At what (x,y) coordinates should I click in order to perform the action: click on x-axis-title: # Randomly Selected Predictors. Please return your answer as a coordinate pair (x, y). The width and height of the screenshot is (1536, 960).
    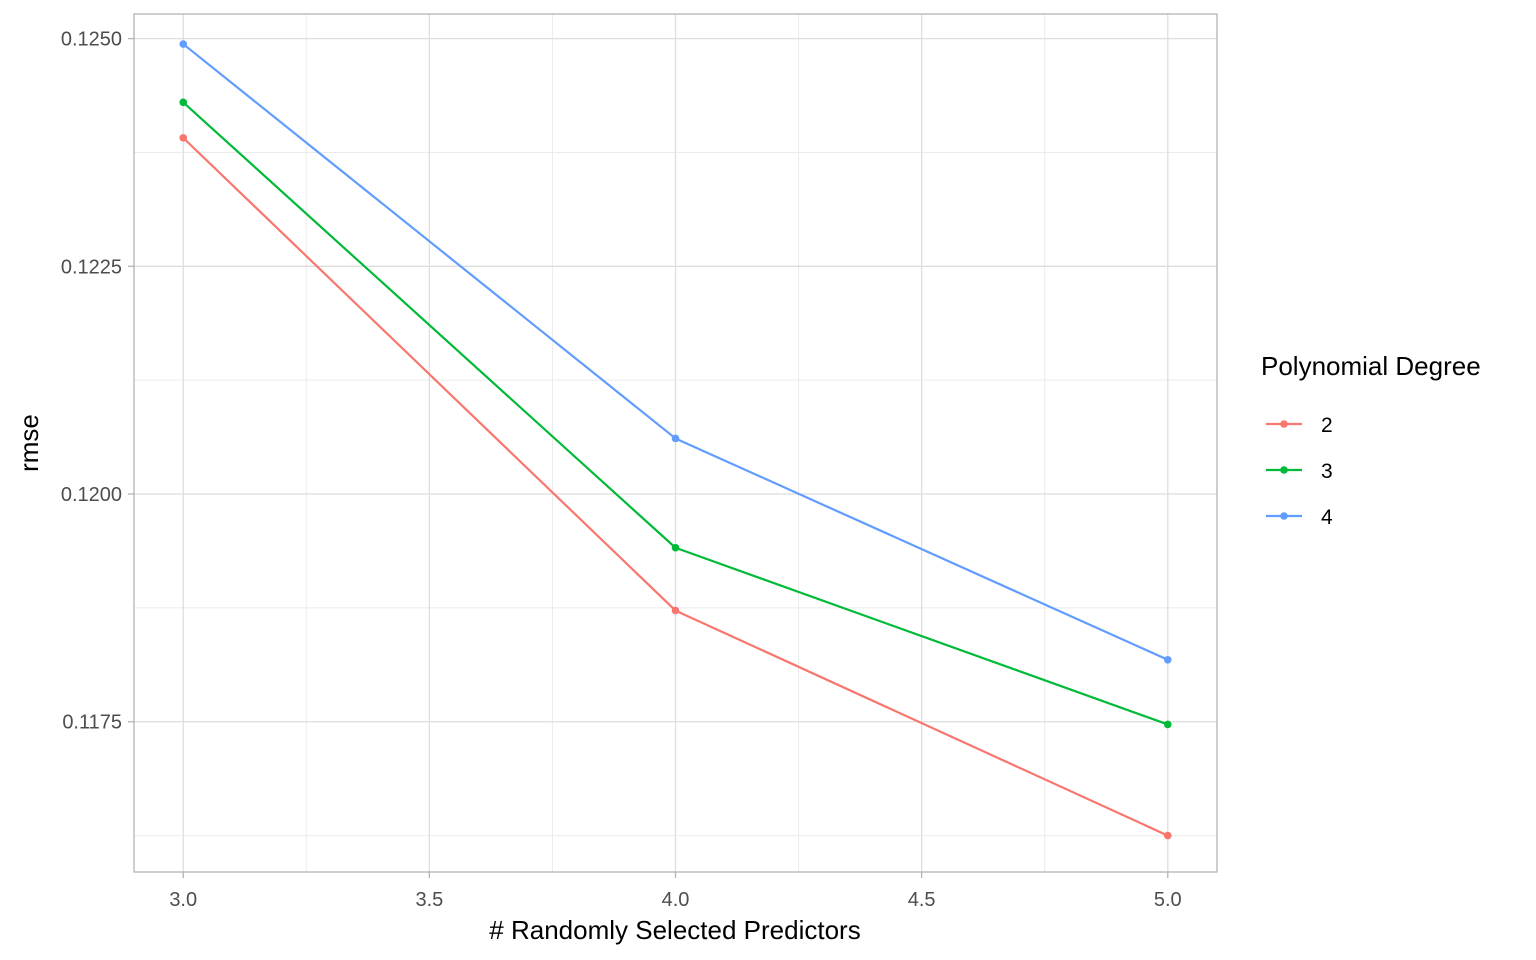
    Looking at the image, I should click on (674, 930).